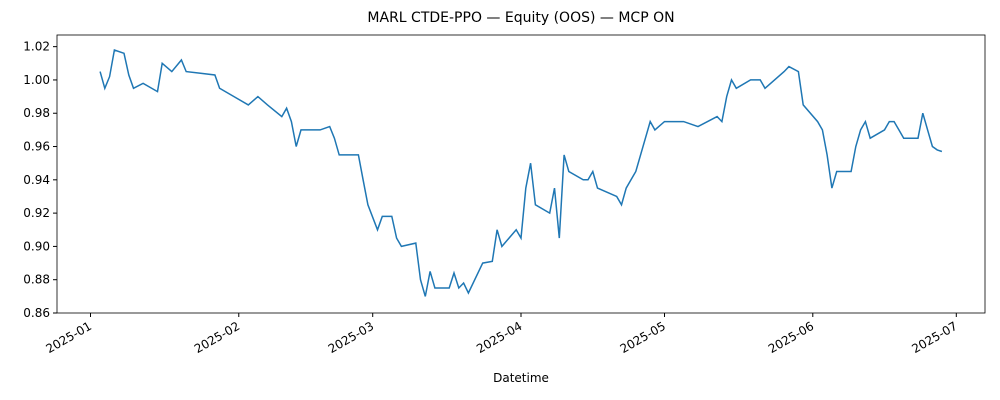  I want to click on y-tick-label: 0.86, so click(36, 313).